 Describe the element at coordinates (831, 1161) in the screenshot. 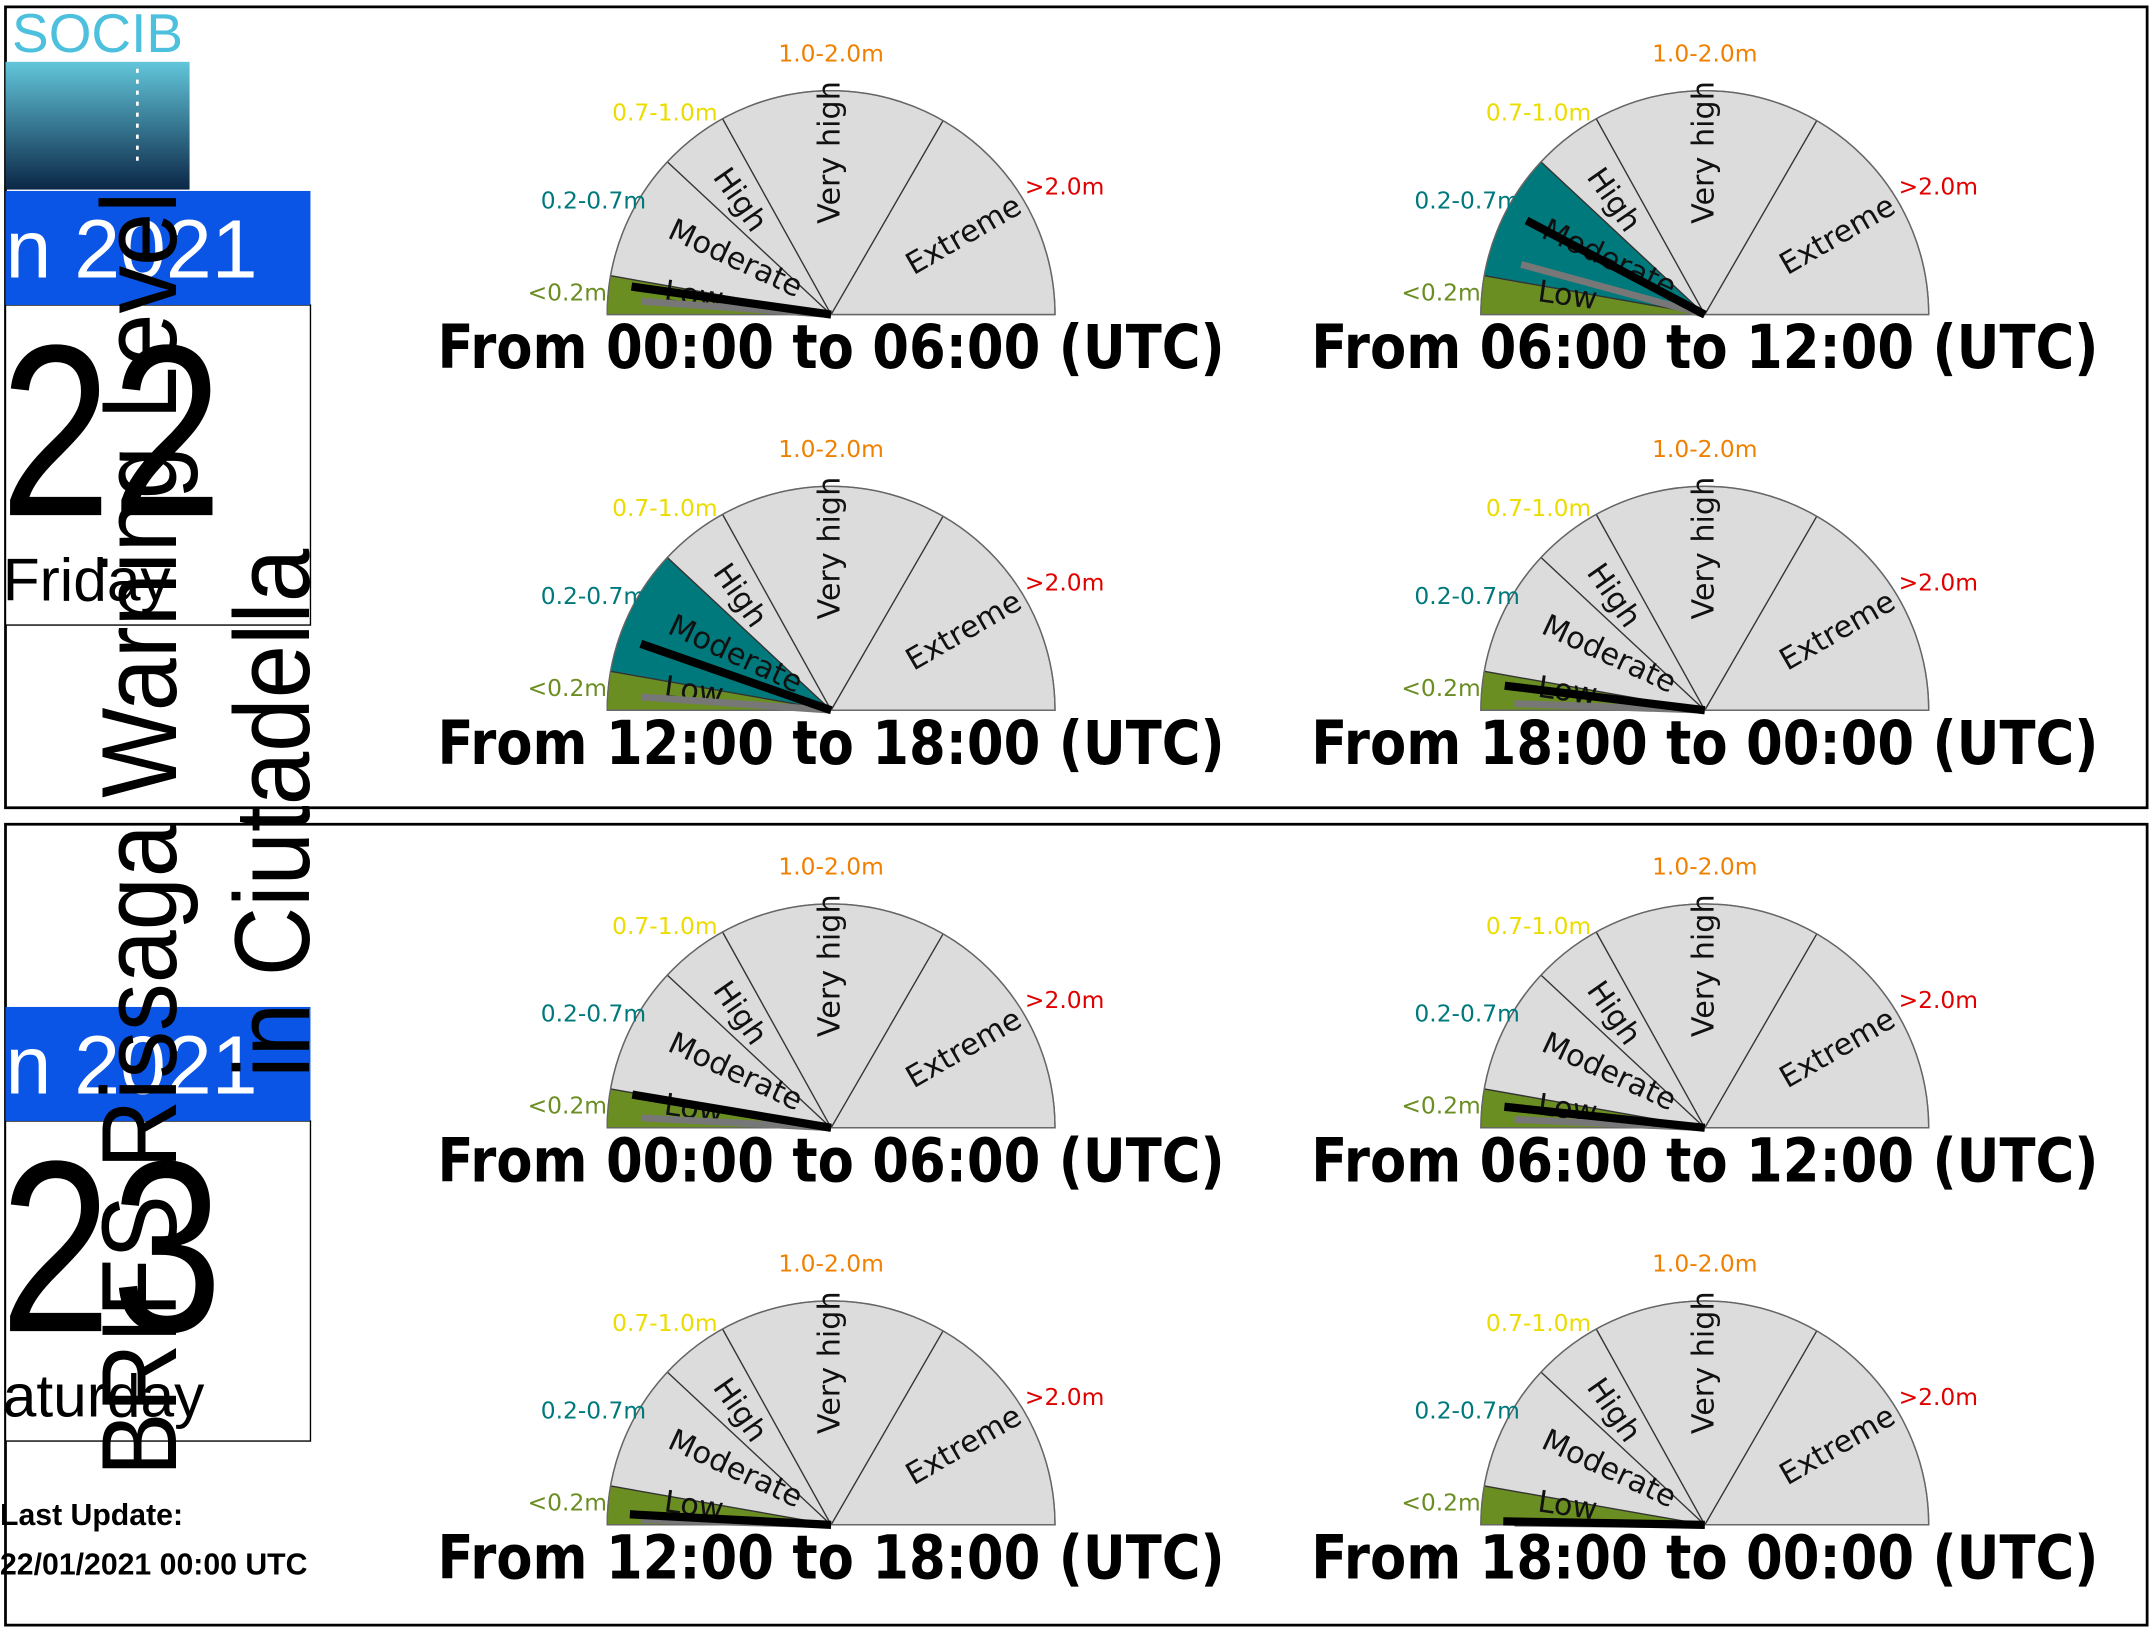

I see `gauge-caption: From 00:00 to 06:00 (UTC)` at that location.